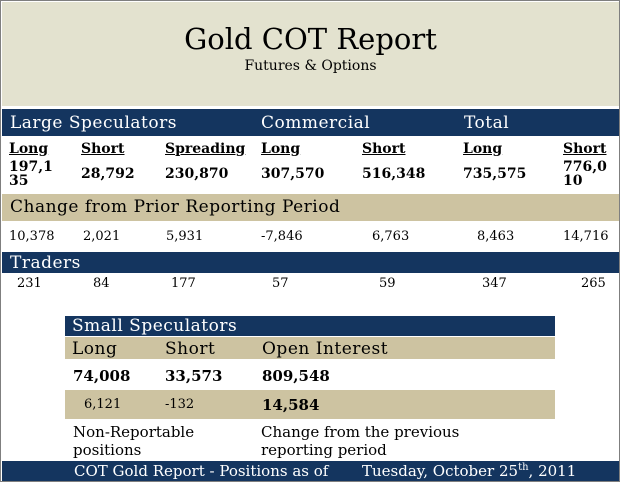 This screenshot has height=482, width=620. I want to click on total-short-label: Short, so click(585, 149).